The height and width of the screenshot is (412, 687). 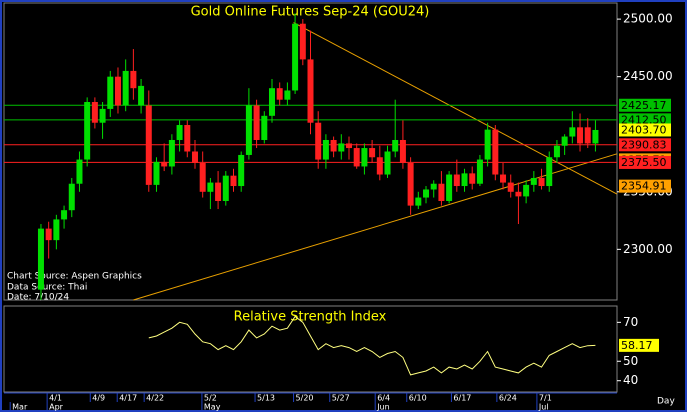 I want to click on level-label: 2390.83, so click(x=644, y=144).